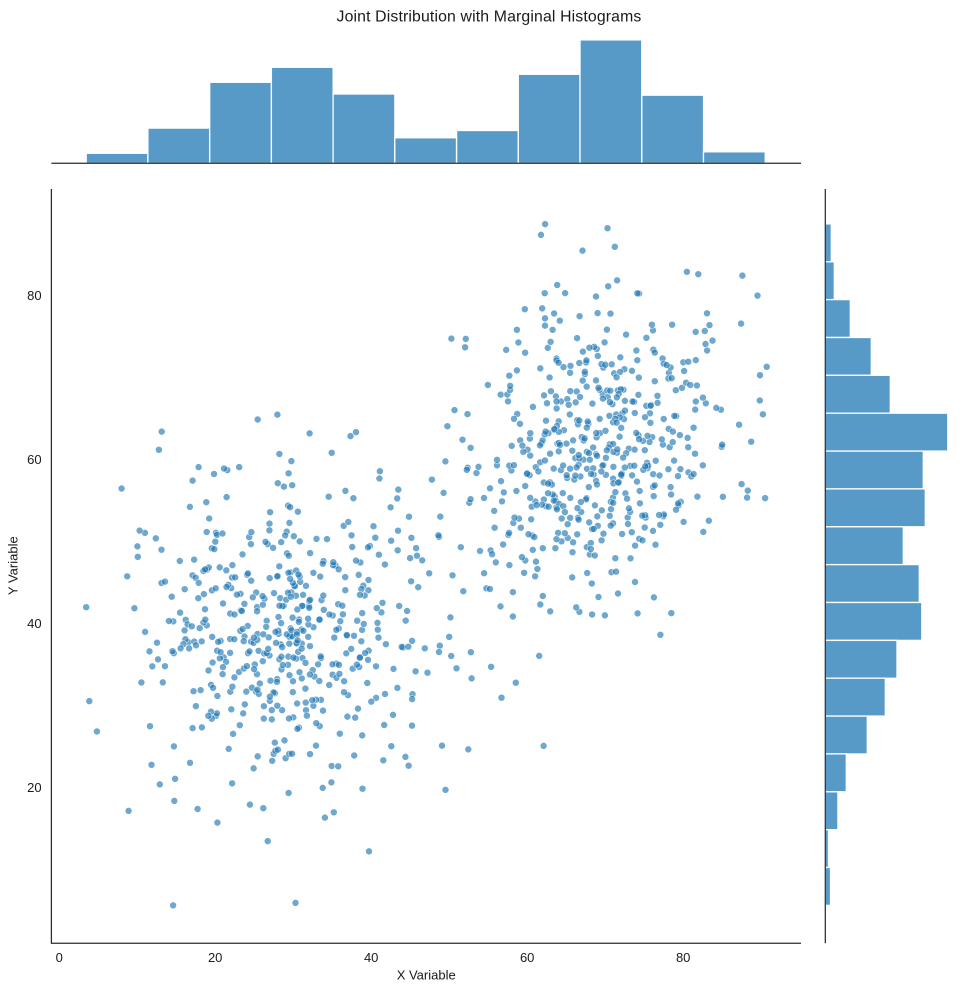 The width and height of the screenshot is (963, 991). Describe the element at coordinates (426, 975) in the screenshot. I see `svg-text: X Variable` at that location.